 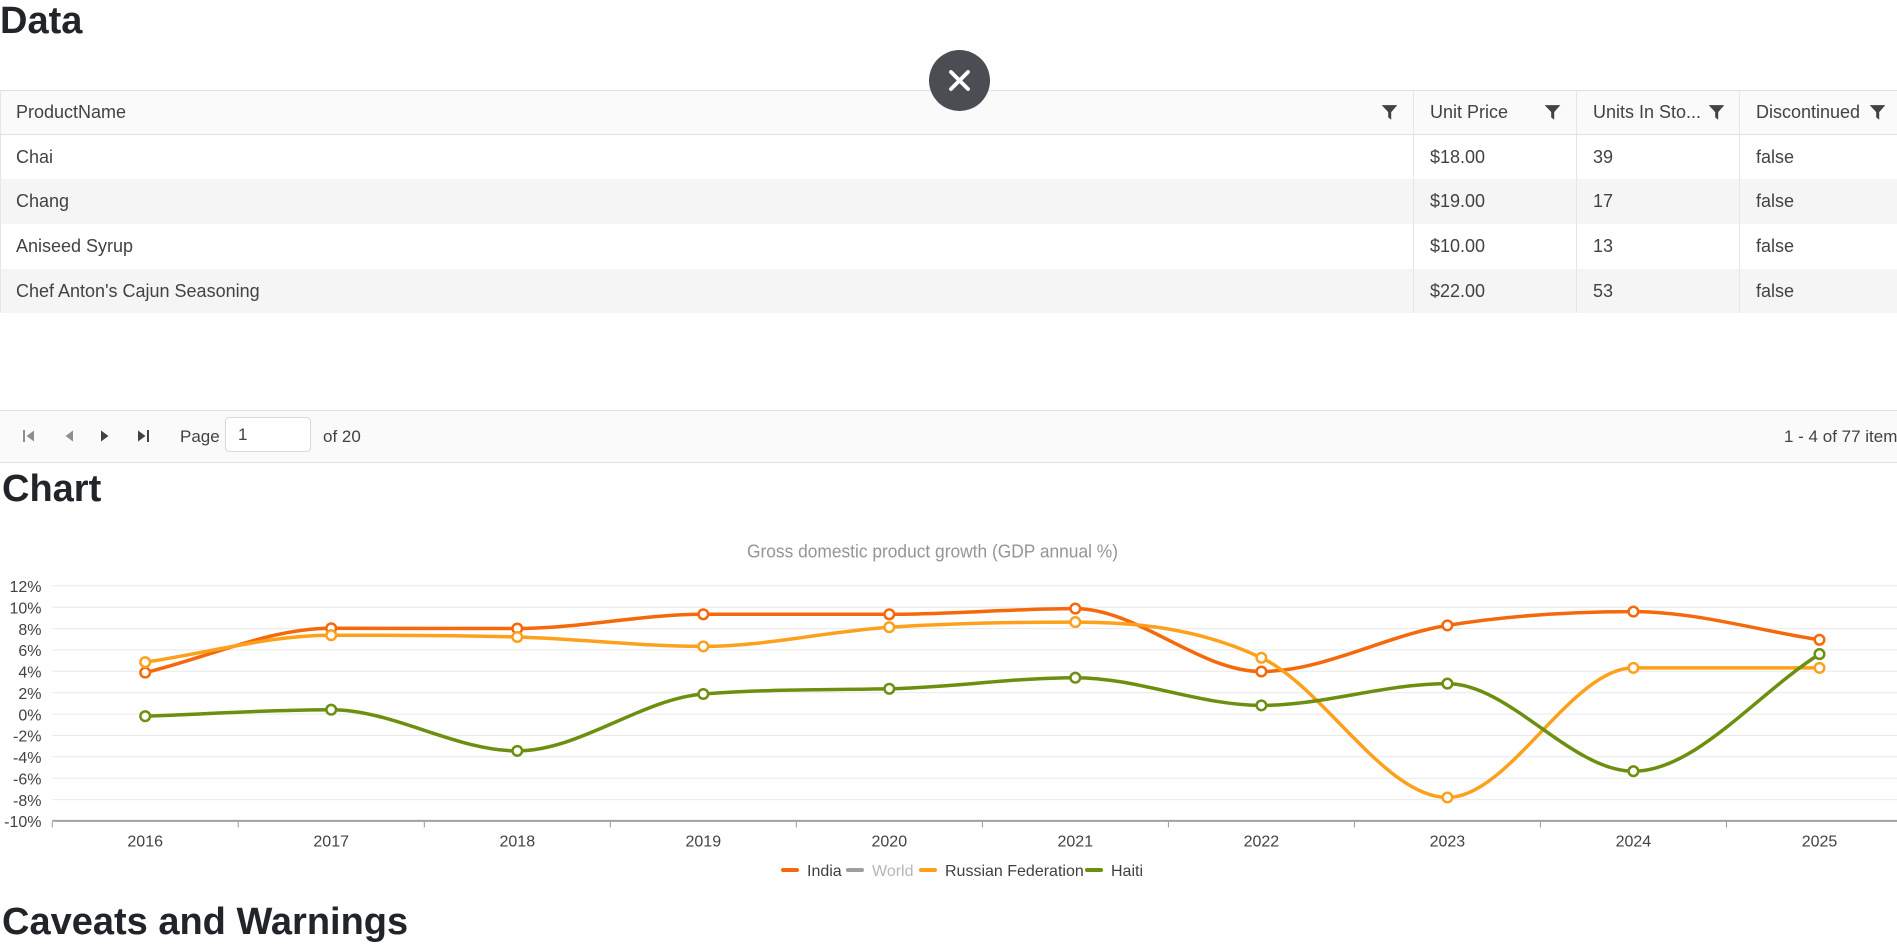 What do you see at coordinates (27, 758) in the screenshot?
I see `svg-text: -4%` at bounding box center [27, 758].